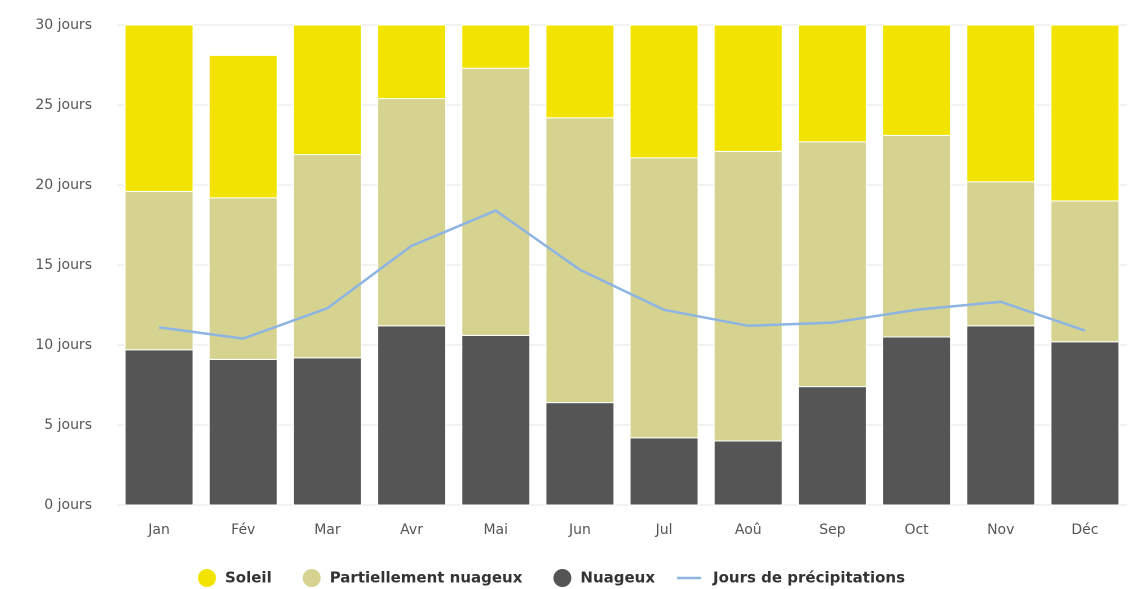  Describe the element at coordinates (579, 530) in the screenshot. I see `x-tick-label: Jun` at that location.